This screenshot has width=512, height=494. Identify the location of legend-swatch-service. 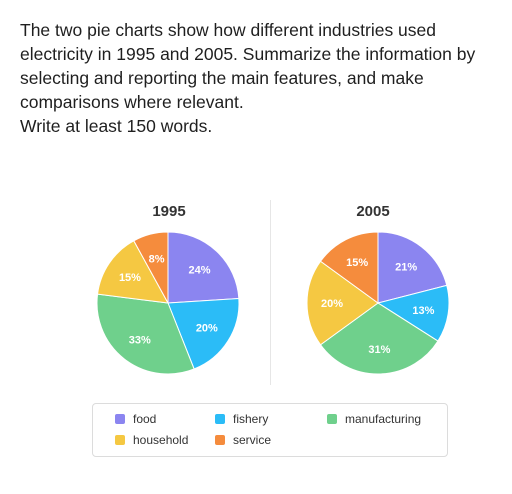
(220, 440).